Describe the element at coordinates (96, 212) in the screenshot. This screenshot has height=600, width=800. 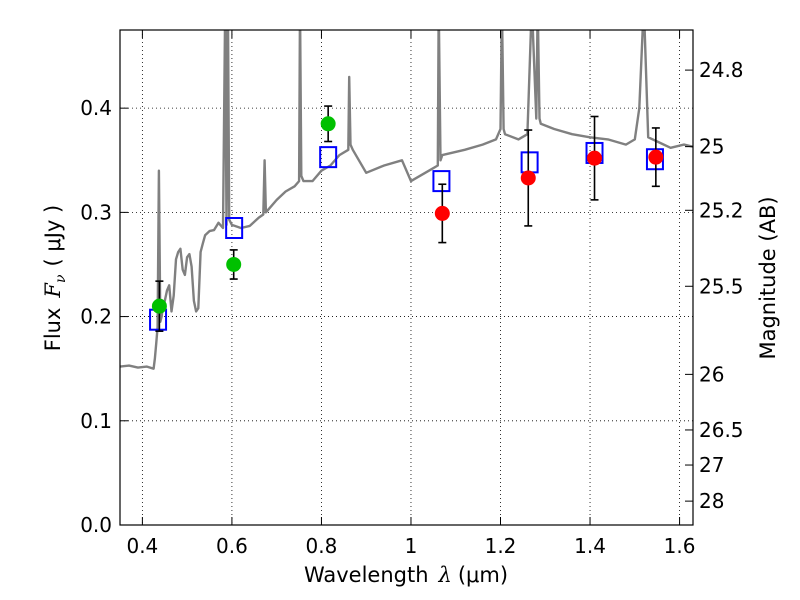
I see `y-tick-label: 0.3` at that location.